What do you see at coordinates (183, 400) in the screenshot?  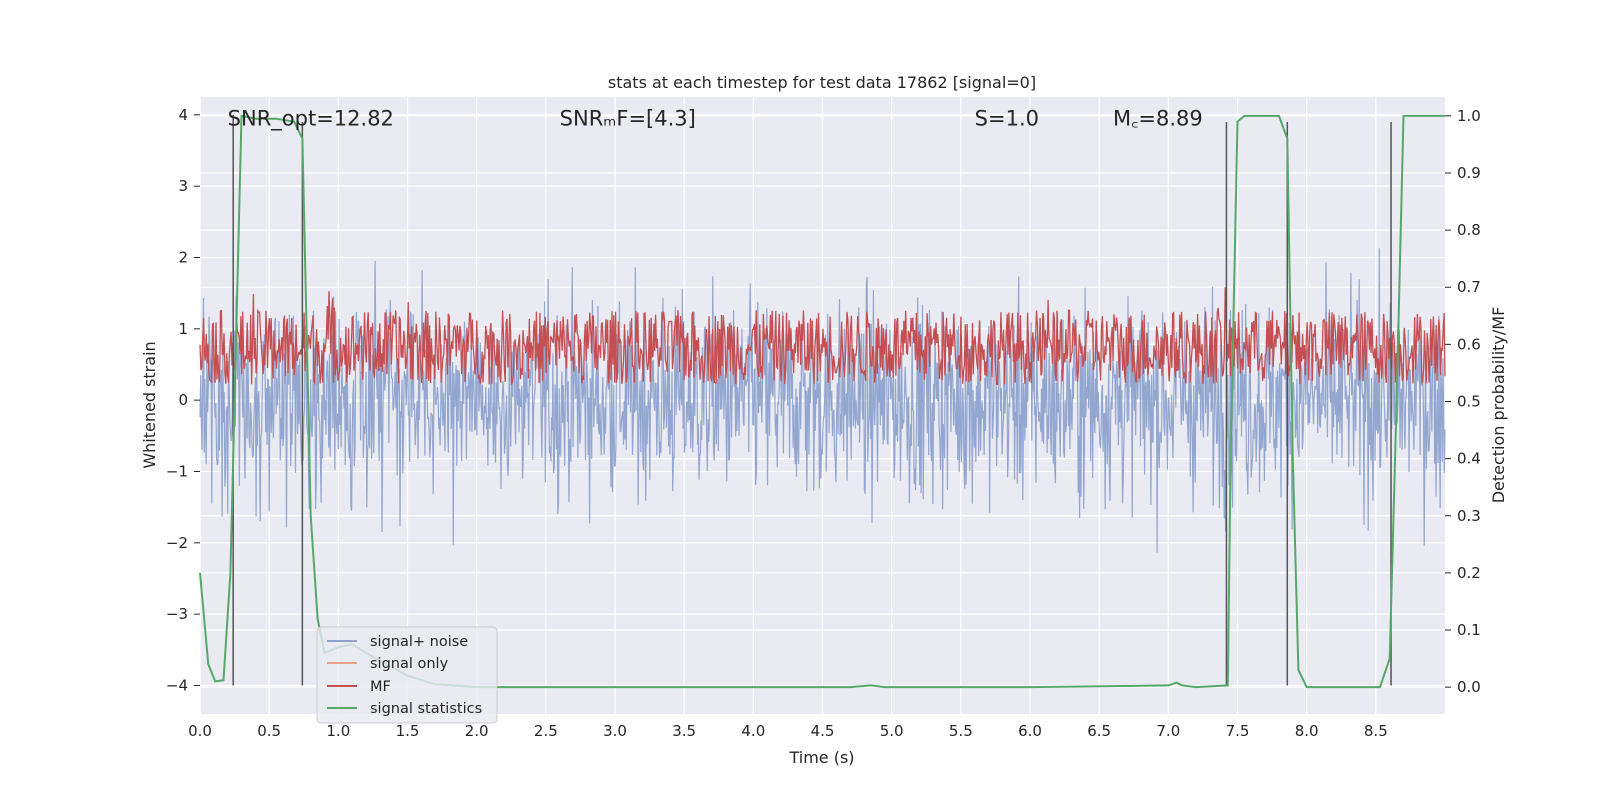 I see `y-tick-label: 0` at bounding box center [183, 400].